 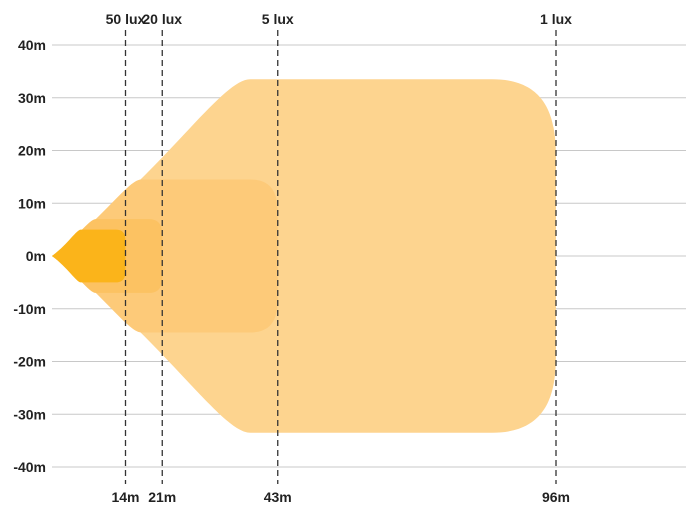 I want to click on y-tick-label: 10m, so click(x=32, y=203).